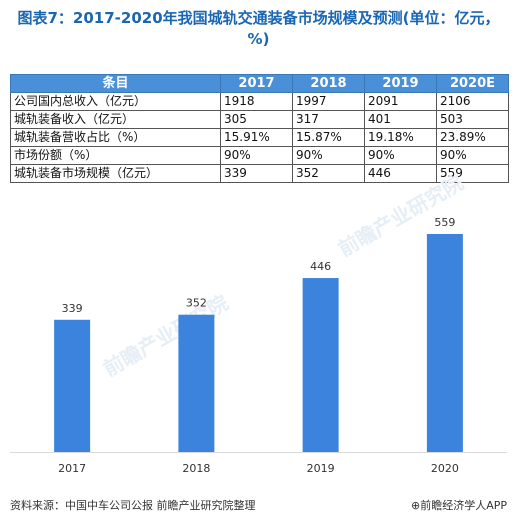 This screenshot has width=517, height=524. Describe the element at coordinates (472, 137) in the screenshot. I see `table-cell: 23.89%` at that location.